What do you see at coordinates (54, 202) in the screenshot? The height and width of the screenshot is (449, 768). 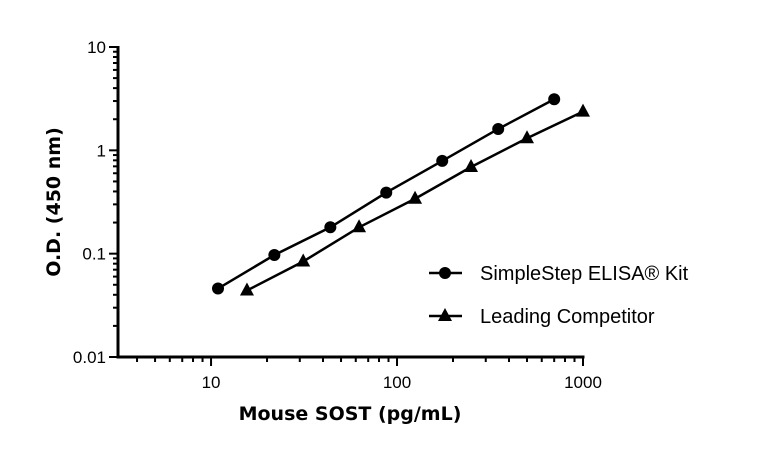 I see `y-axis-title: O.D. (450 nm)` at bounding box center [54, 202].